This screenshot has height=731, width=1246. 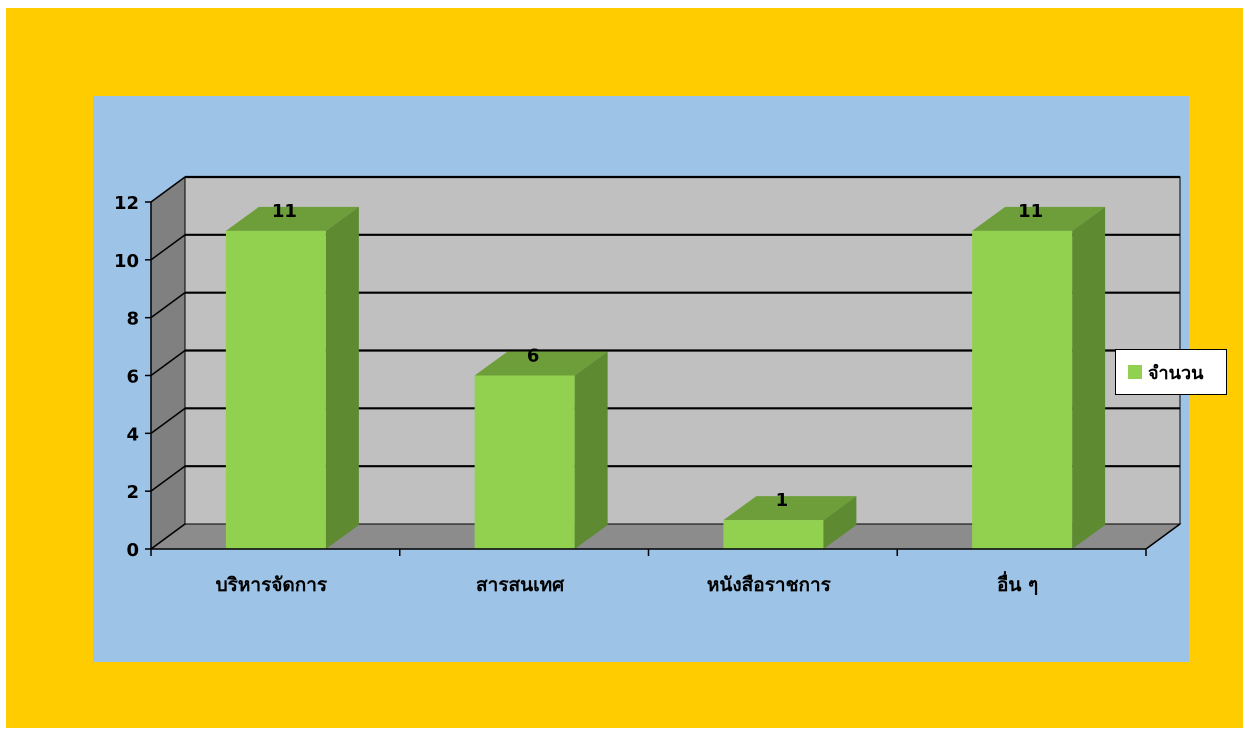 What do you see at coordinates (132, 377) in the screenshot?
I see `y-tick-label: 6` at bounding box center [132, 377].